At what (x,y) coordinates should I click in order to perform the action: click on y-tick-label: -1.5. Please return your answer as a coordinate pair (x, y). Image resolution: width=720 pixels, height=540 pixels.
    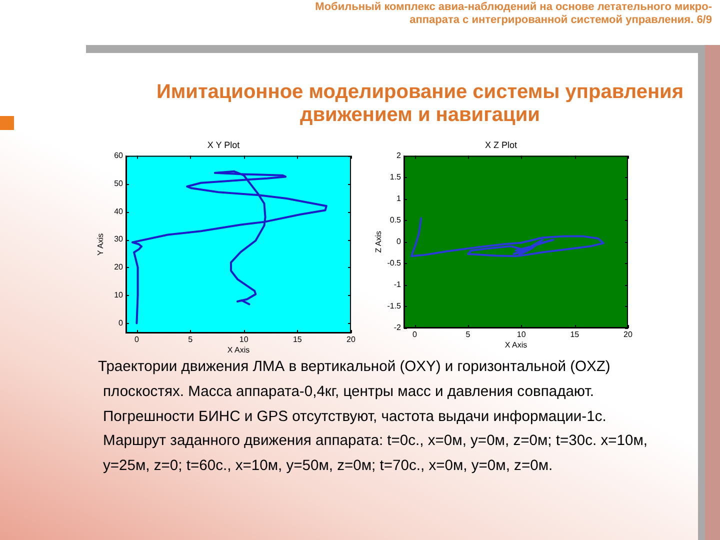
    Looking at the image, I should click on (394, 306).